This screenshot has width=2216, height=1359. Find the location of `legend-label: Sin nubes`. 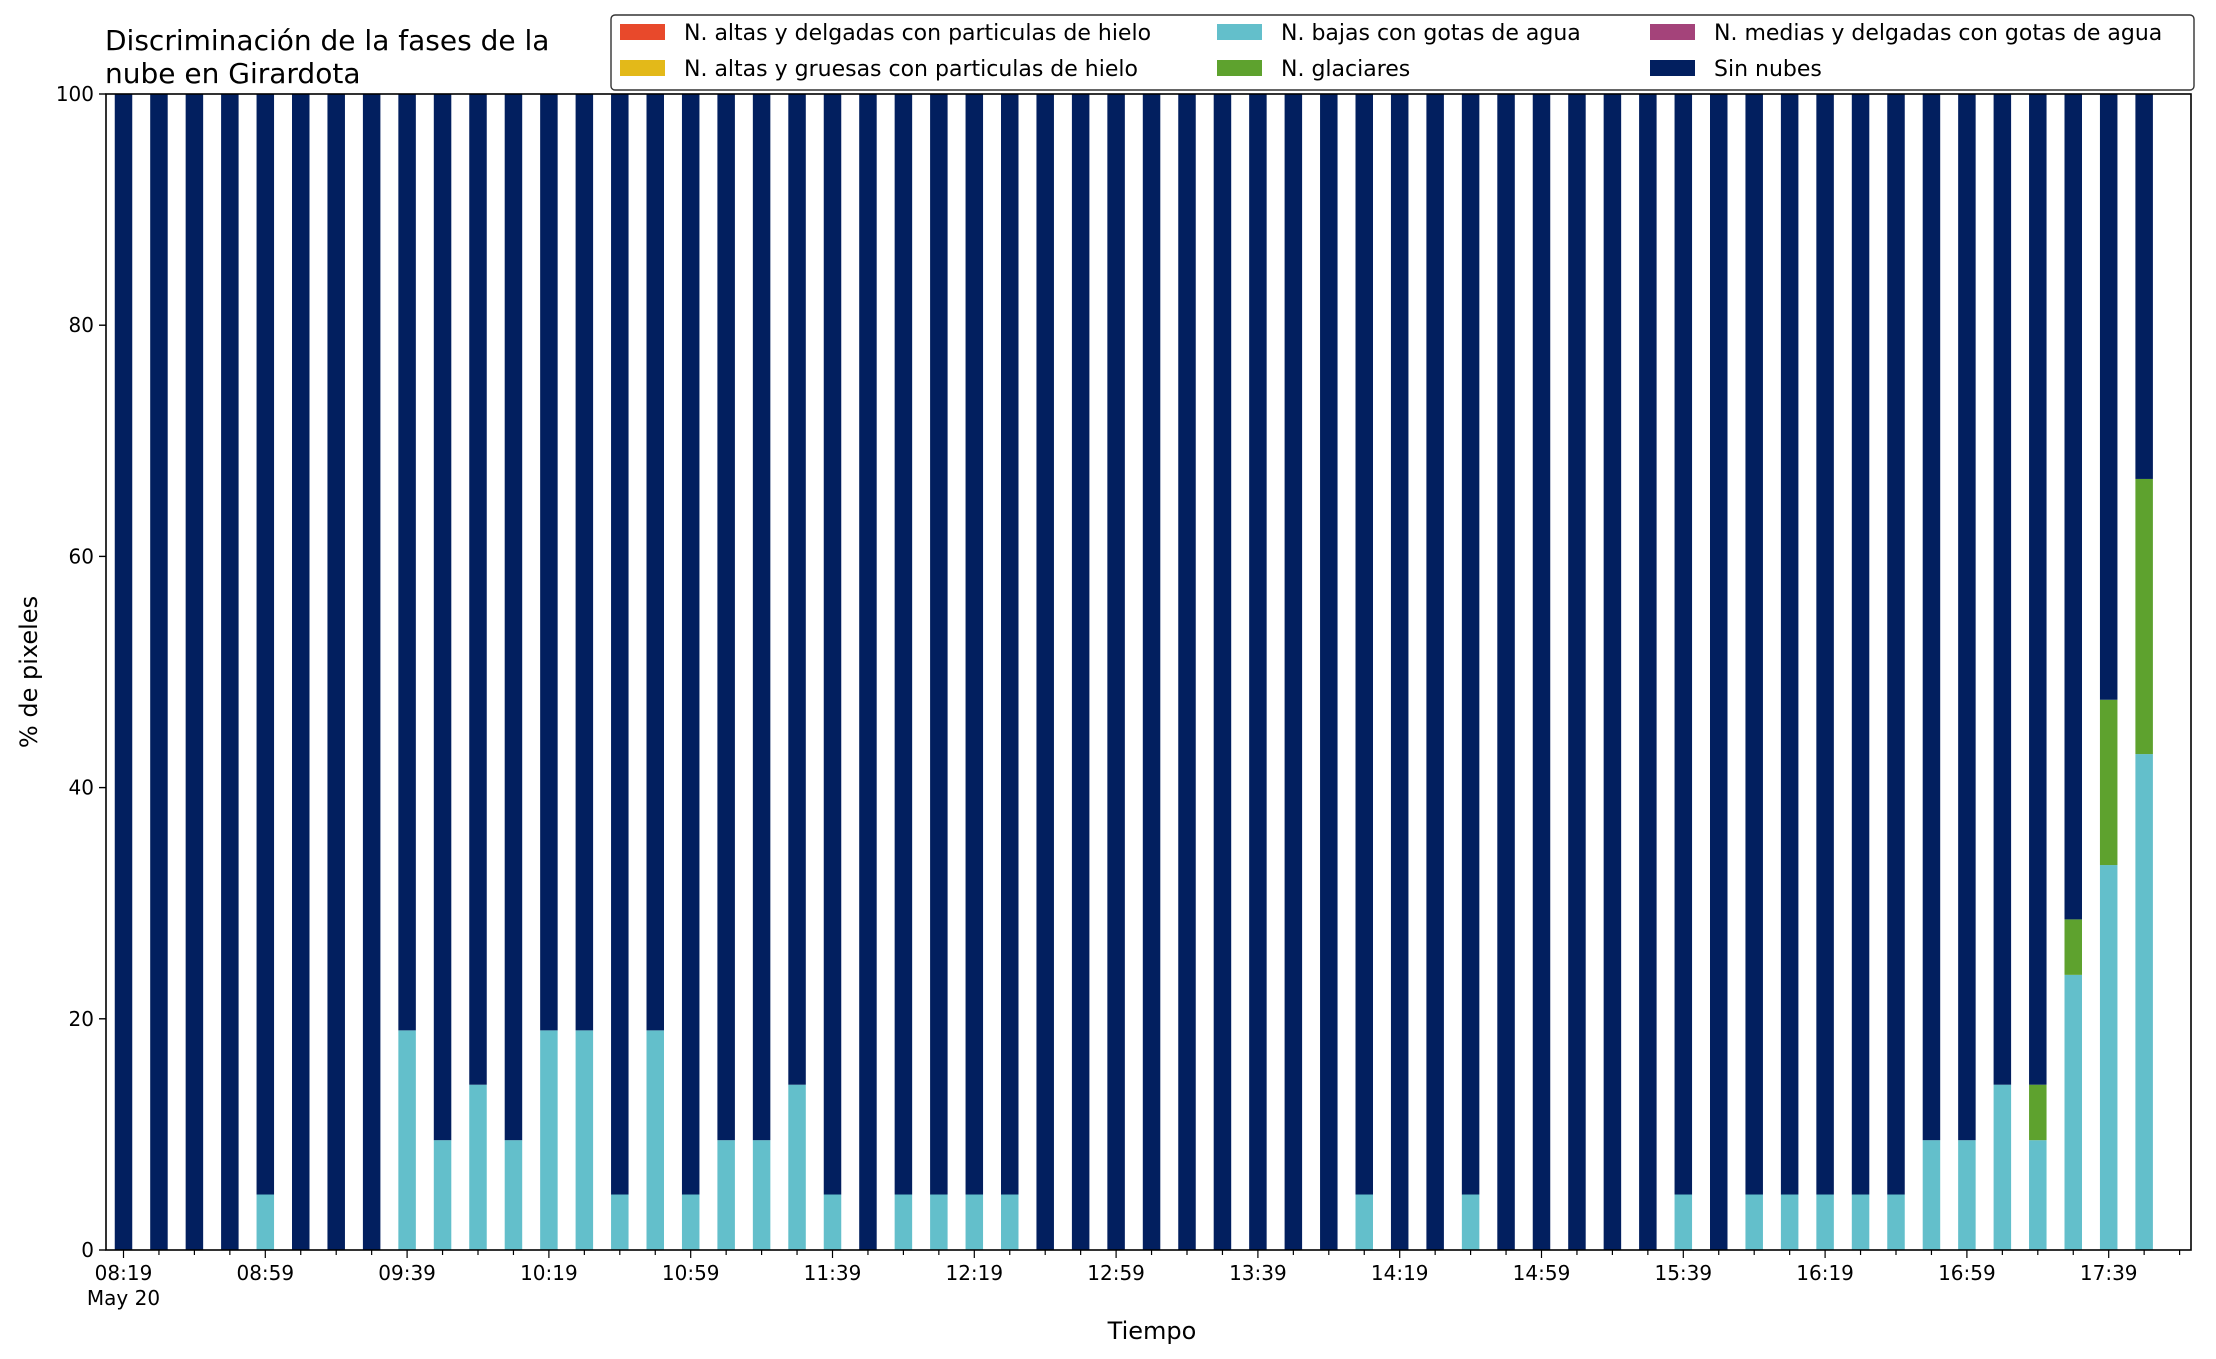

legend-label: Sin nubes is located at coordinates (1768, 69).